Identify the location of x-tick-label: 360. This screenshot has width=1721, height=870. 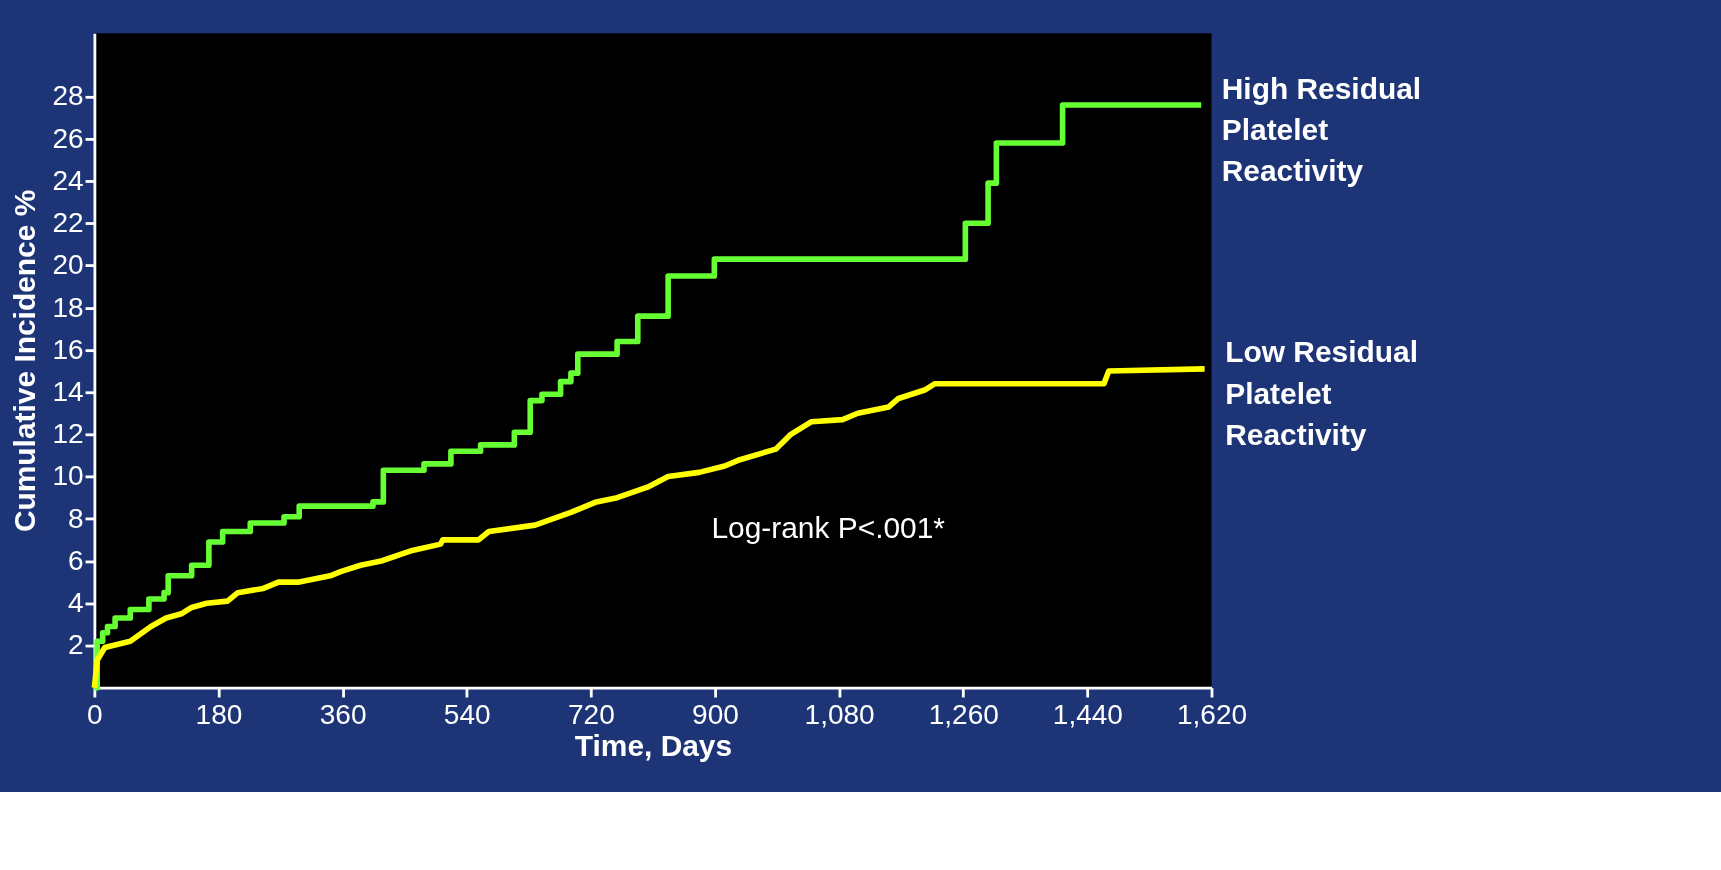
(343, 714).